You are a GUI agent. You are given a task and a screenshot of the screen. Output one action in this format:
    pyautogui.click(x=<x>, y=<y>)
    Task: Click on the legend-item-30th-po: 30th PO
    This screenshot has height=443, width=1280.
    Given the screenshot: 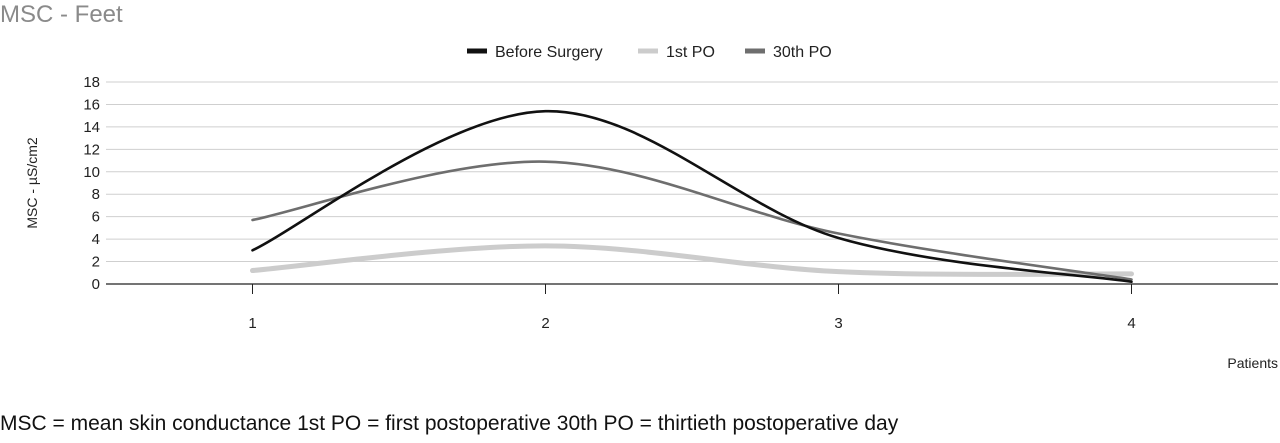 What is the action you would take?
    pyautogui.click(x=788, y=52)
    